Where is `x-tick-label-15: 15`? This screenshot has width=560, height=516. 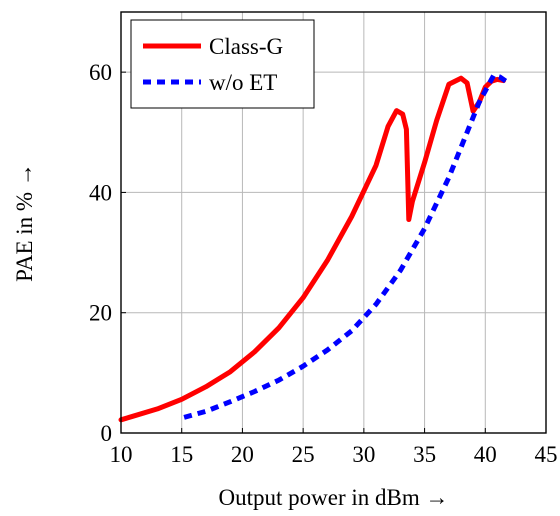 x-tick-label-15: 15 is located at coordinates (181, 454).